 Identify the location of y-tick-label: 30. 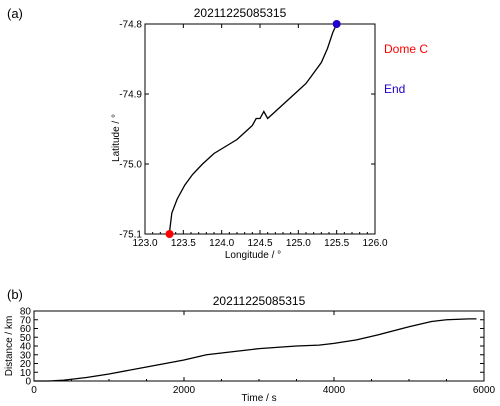
(26, 355).